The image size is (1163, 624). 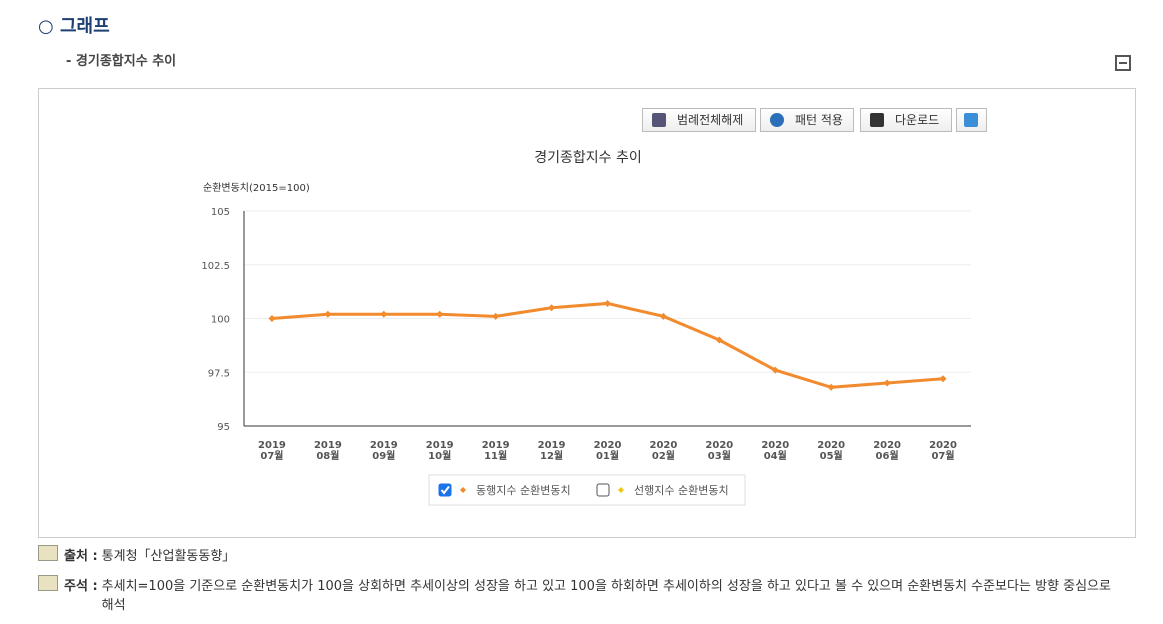 I want to click on x-tick-label: 2020 05월, so click(x=831, y=451).